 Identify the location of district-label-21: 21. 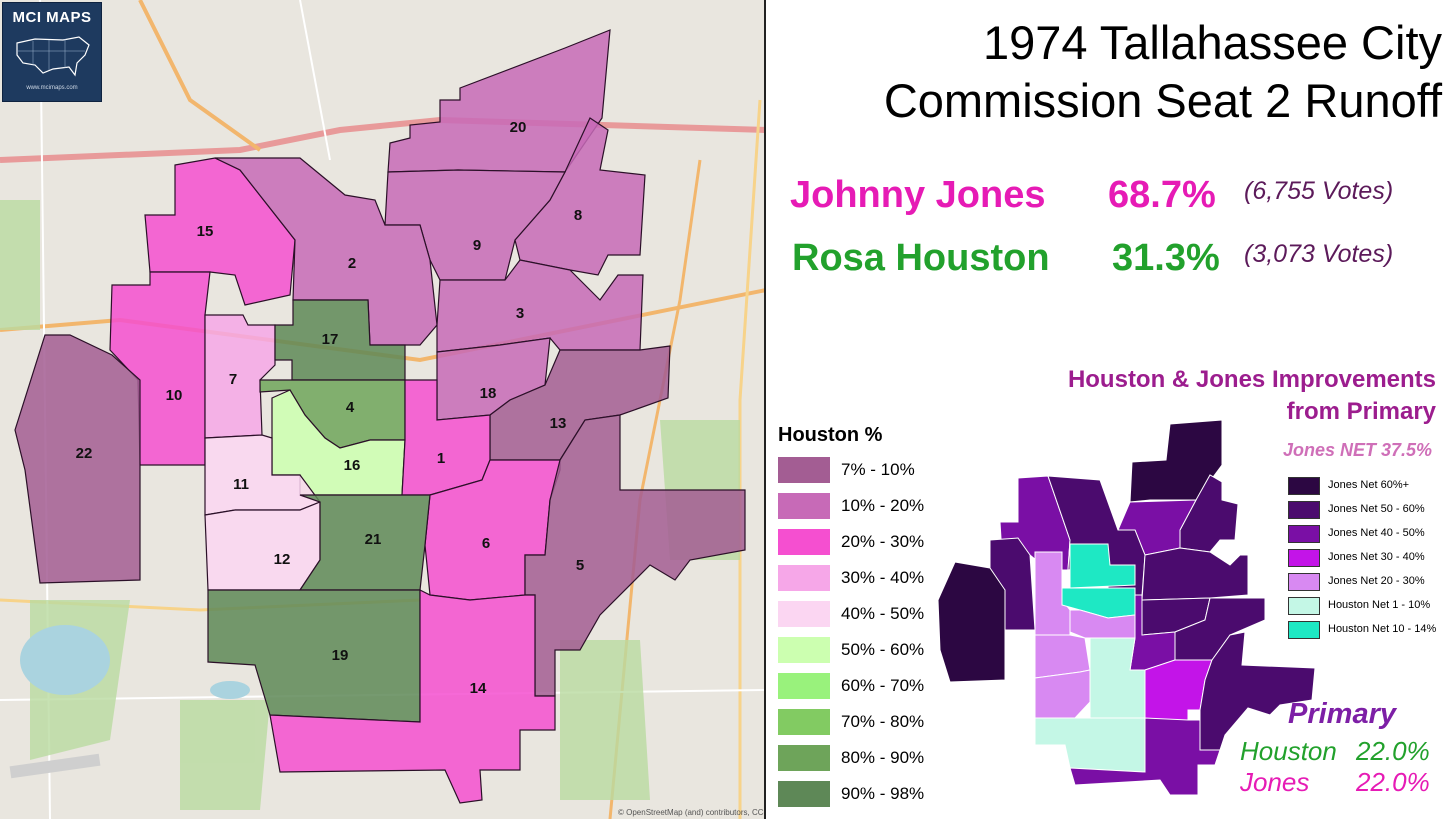
(373, 539).